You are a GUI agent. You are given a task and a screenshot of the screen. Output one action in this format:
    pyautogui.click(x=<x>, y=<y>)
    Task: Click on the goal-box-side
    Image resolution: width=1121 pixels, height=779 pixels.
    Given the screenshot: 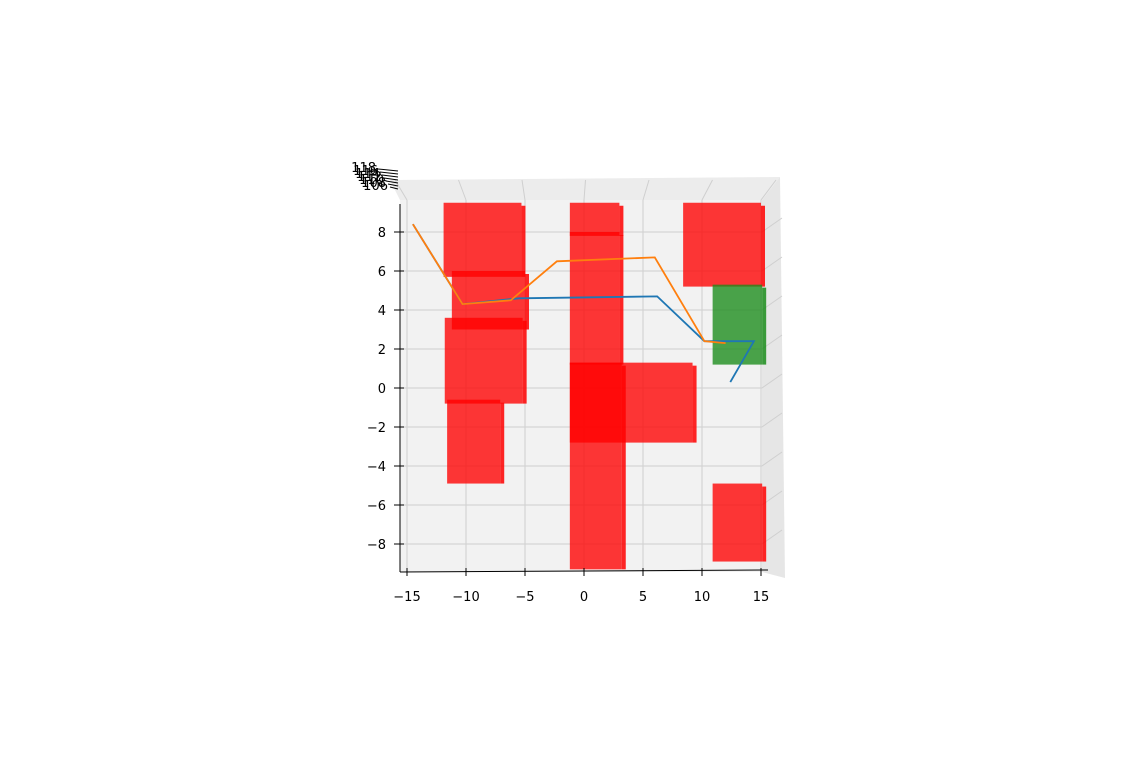 What is the action you would take?
    pyautogui.click(x=764, y=326)
    